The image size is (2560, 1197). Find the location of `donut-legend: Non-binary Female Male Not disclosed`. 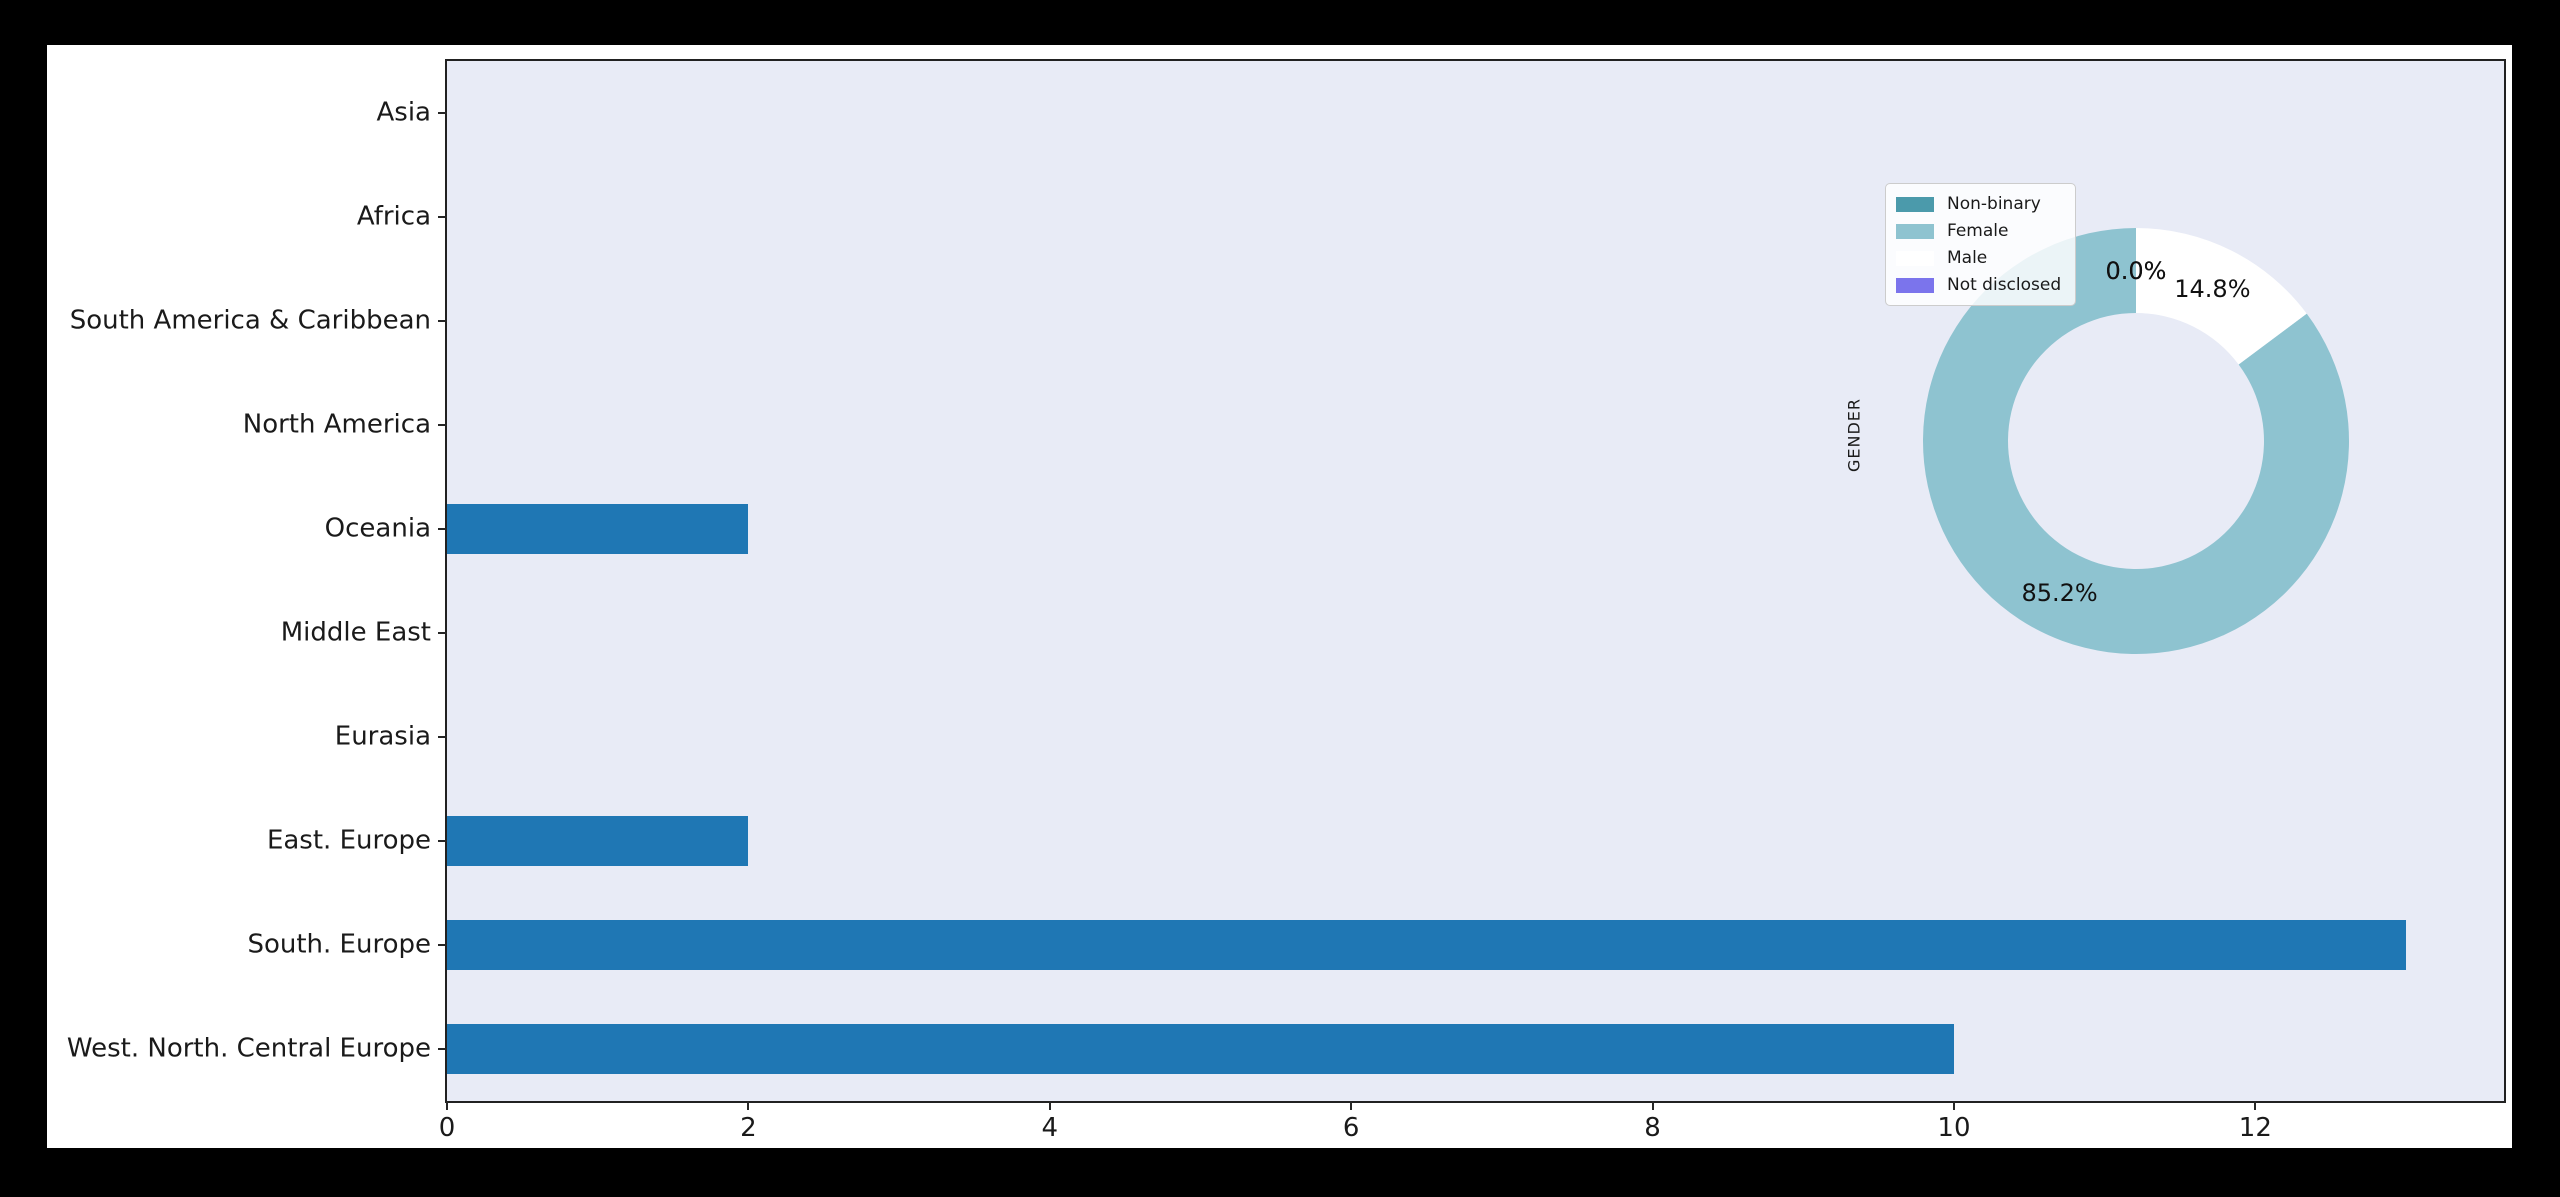

donut-legend: Non-binary Female Male Not disclosed is located at coordinates (1981, 244).